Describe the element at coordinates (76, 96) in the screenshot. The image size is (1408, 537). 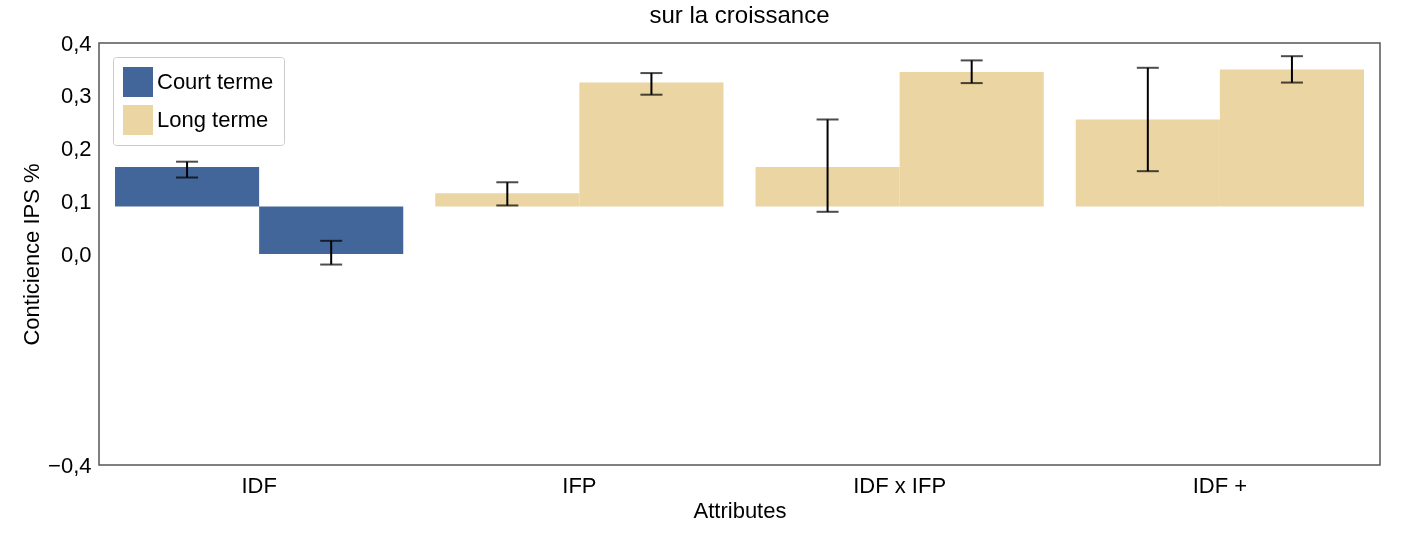
I see `y-tick-label: 0,3` at that location.